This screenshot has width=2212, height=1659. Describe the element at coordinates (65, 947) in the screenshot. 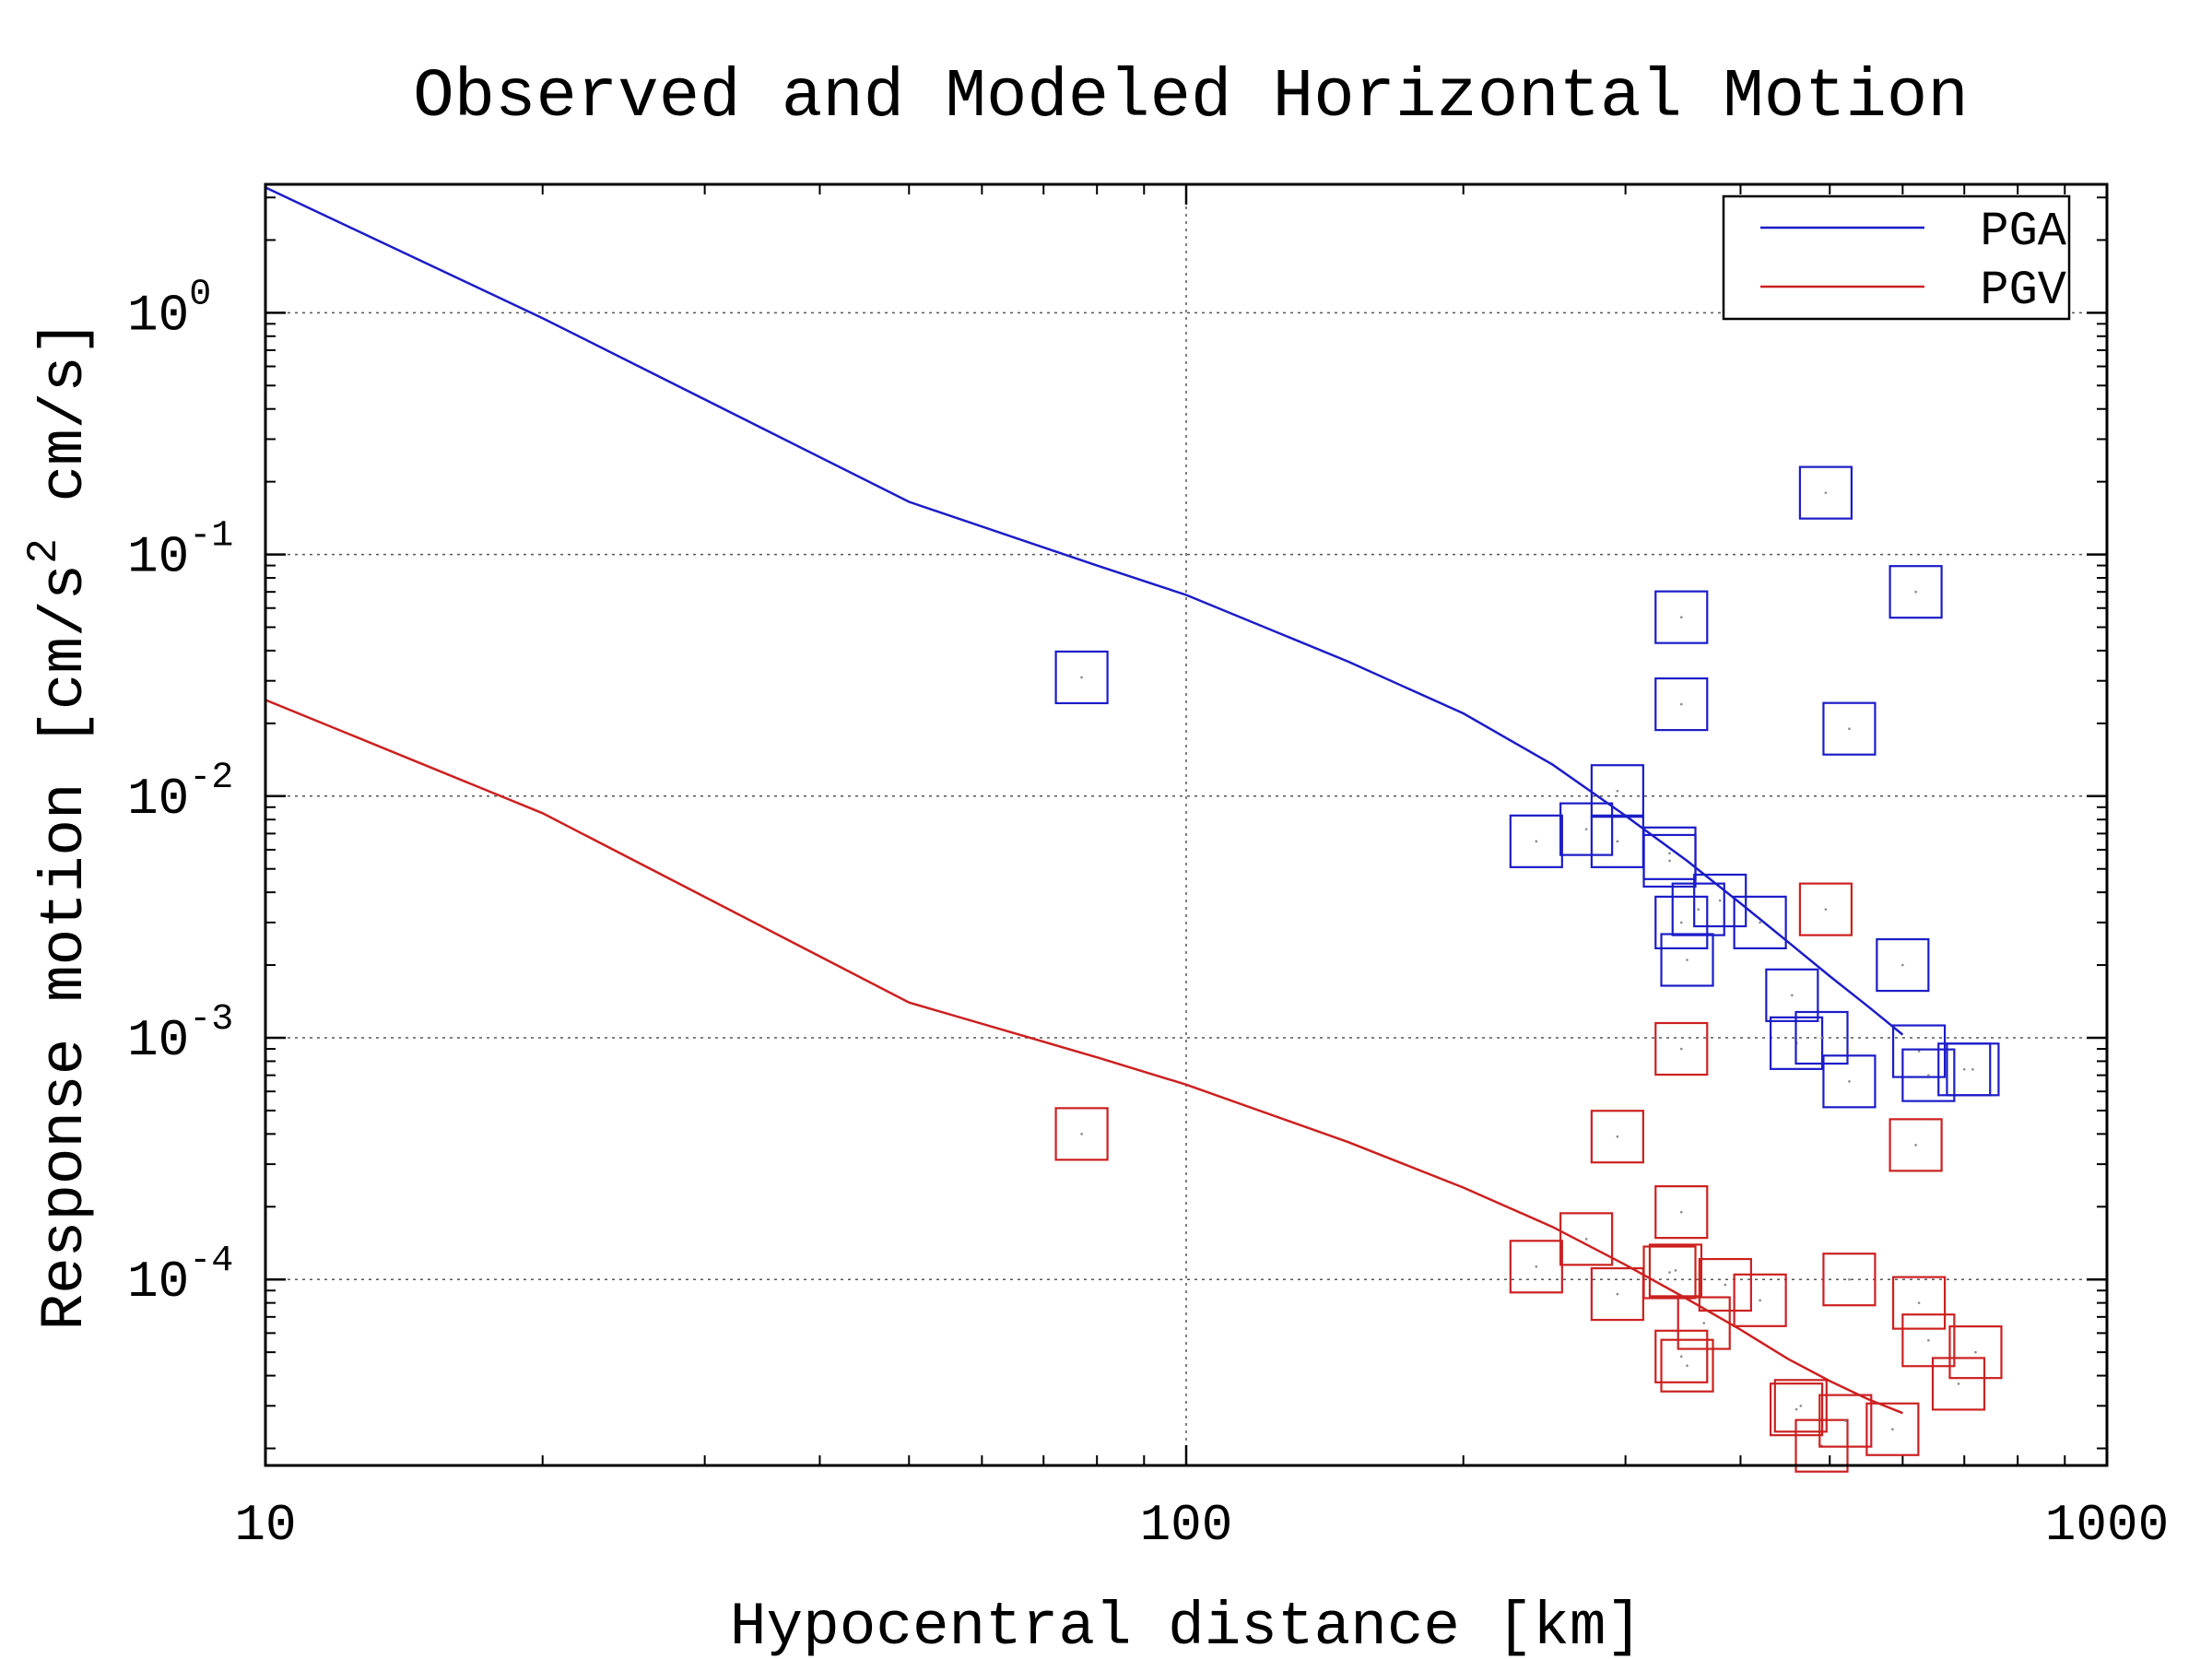

I see `y-axis-label-main: Response motion [cm/s` at that location.